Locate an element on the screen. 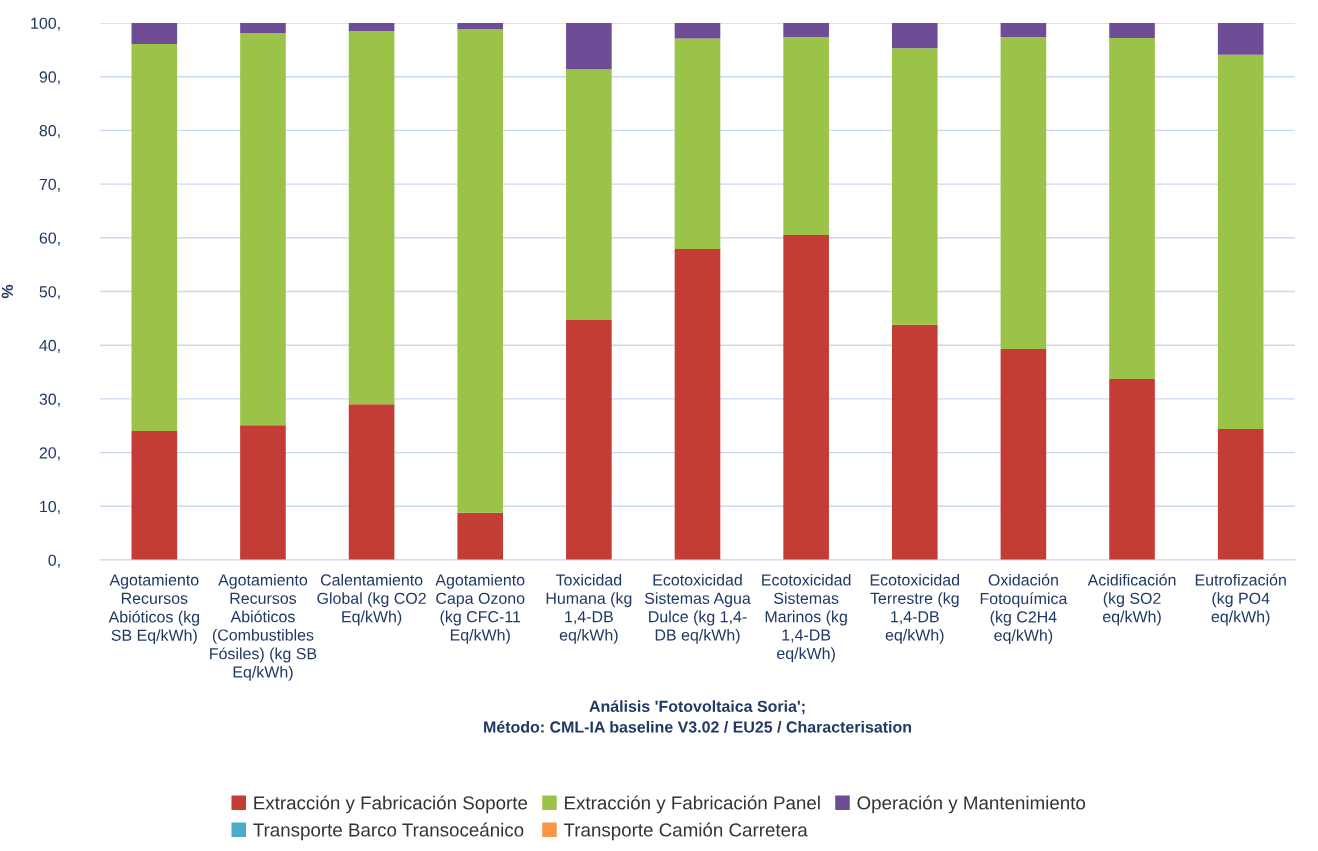 This screenshot has height=851, width=1318. y-tick-label: 70, is located at coordinates (49, 185).